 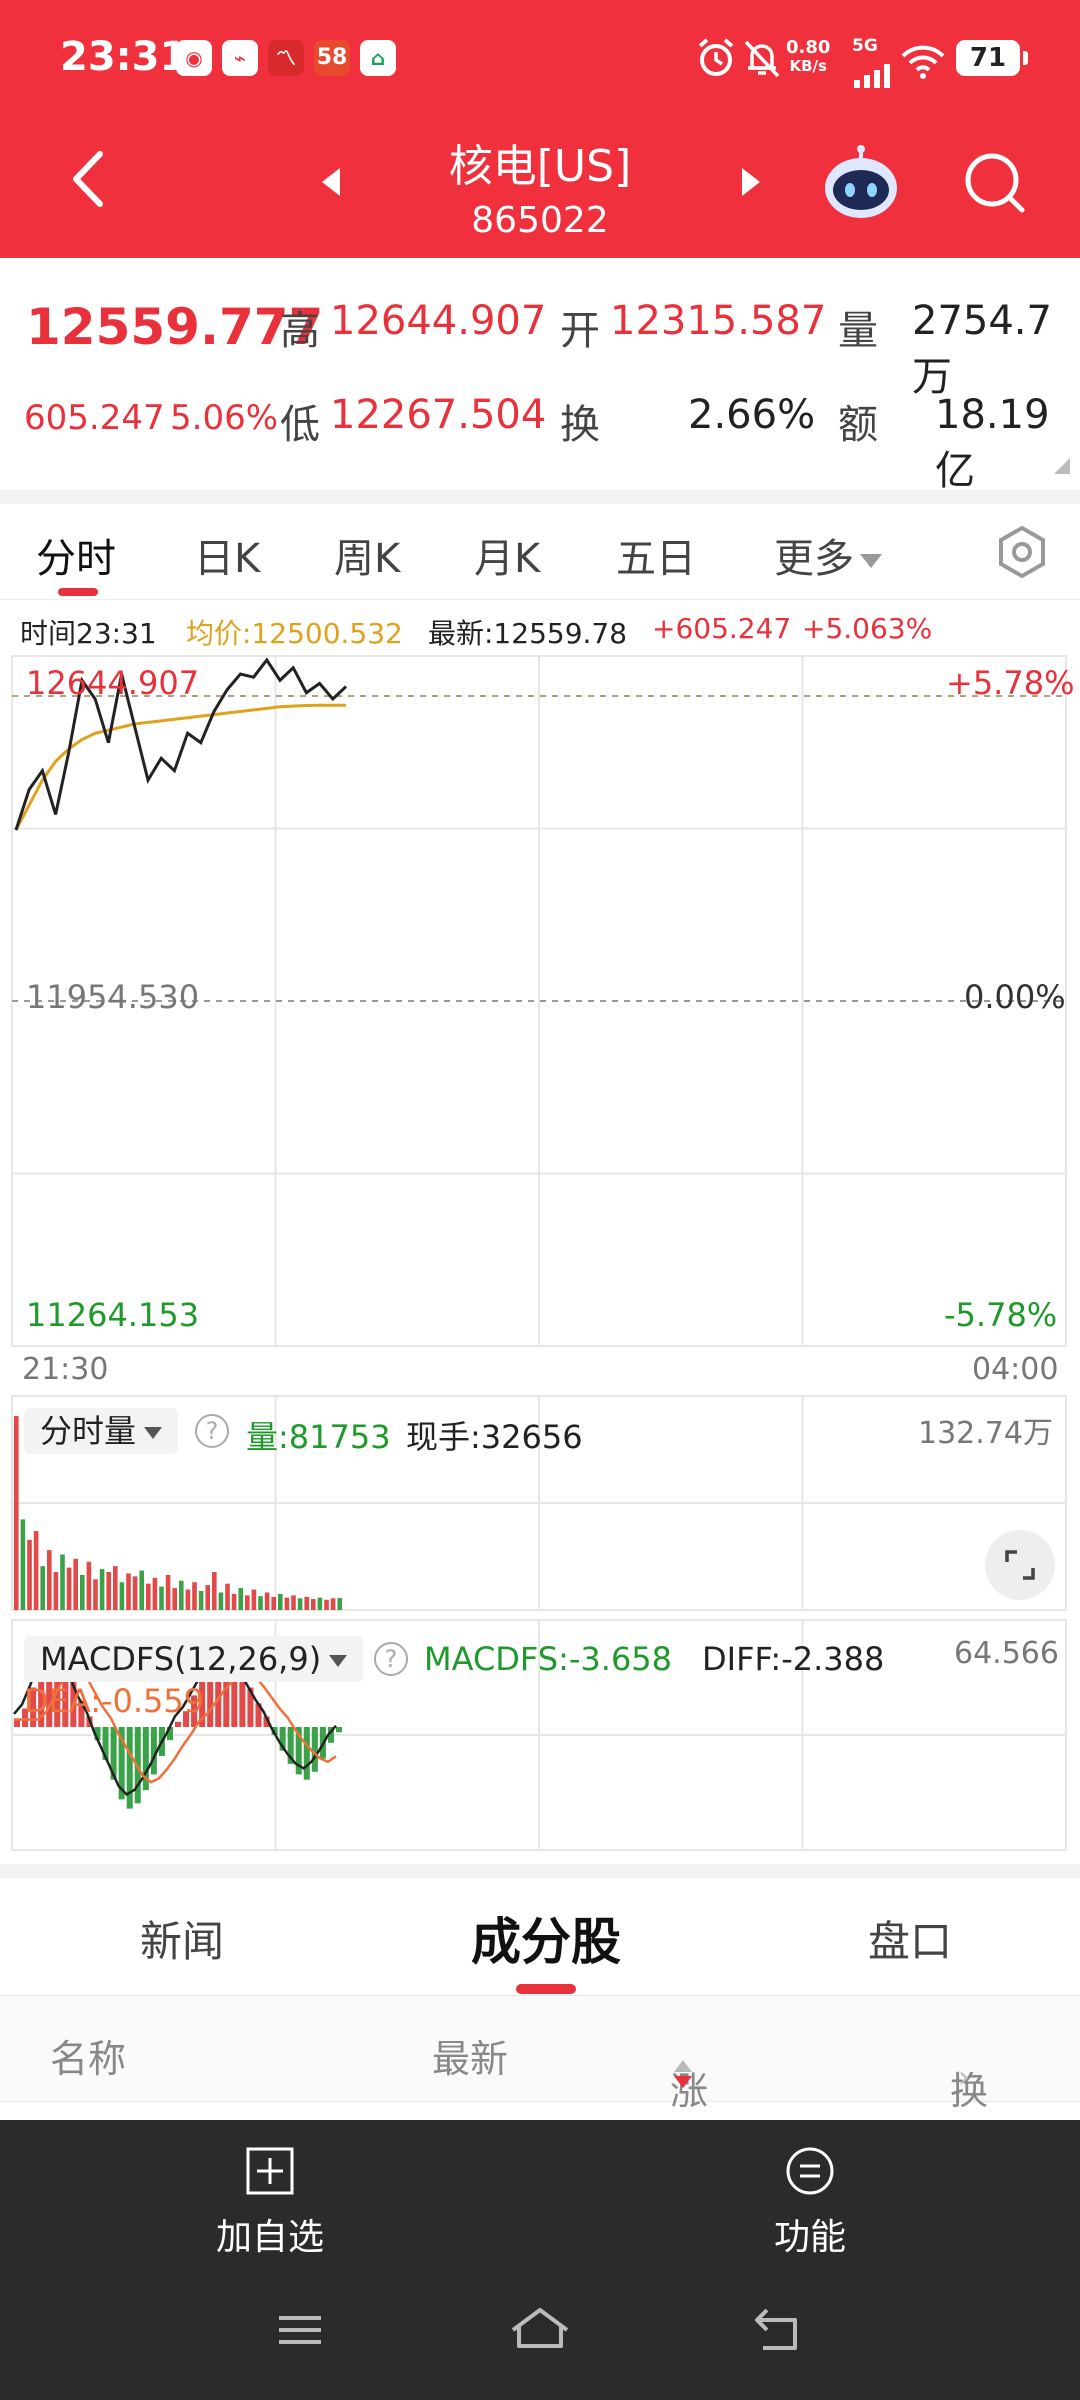 I want to click on tab-week-k: 周K, so click(x=367, y=559).